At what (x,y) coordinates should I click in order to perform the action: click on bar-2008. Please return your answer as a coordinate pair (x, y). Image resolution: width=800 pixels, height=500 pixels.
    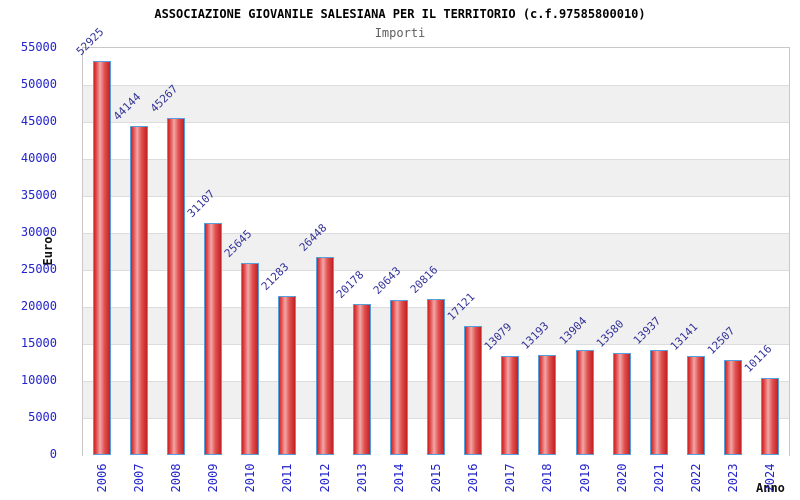
    Looking at the image, I should click on (176, 286).